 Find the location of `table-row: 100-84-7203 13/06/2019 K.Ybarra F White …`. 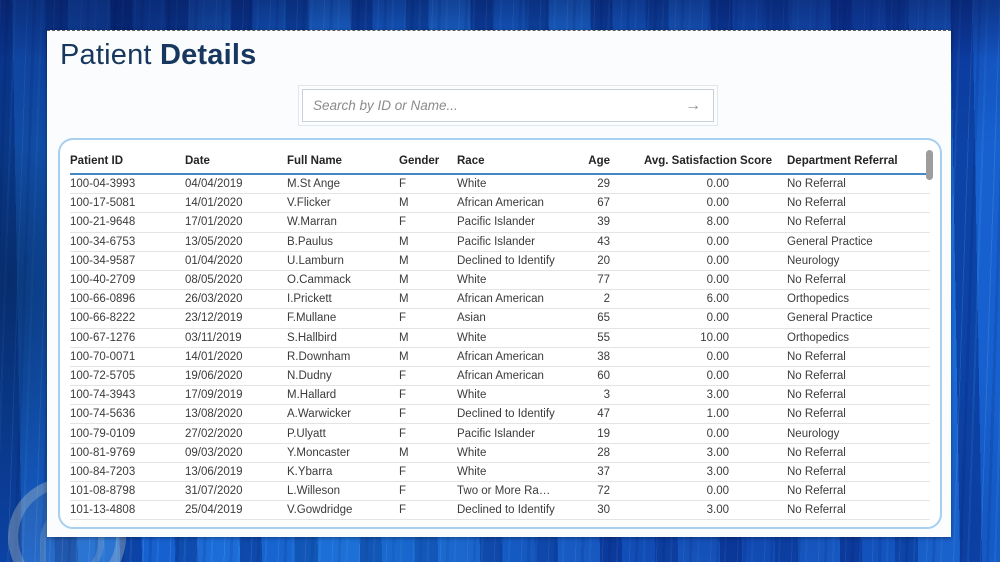

table-row: 100-84-7203 13/06/2019 K.Ybarra F White … is located at coordinates (500, 472).